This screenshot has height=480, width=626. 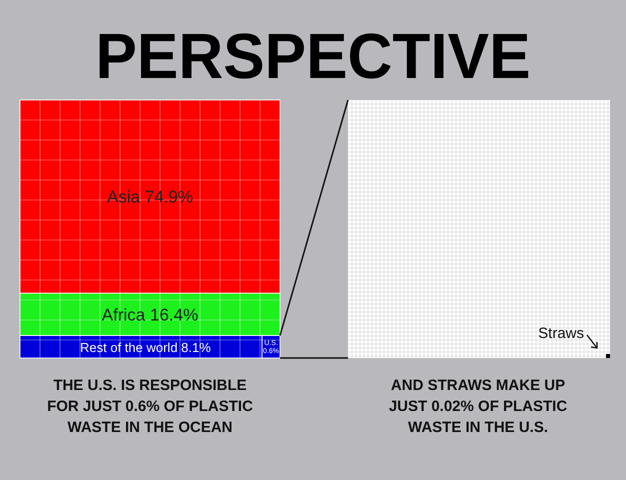 I want to click on data-label: 16.4%, so click(x=174, y=314).